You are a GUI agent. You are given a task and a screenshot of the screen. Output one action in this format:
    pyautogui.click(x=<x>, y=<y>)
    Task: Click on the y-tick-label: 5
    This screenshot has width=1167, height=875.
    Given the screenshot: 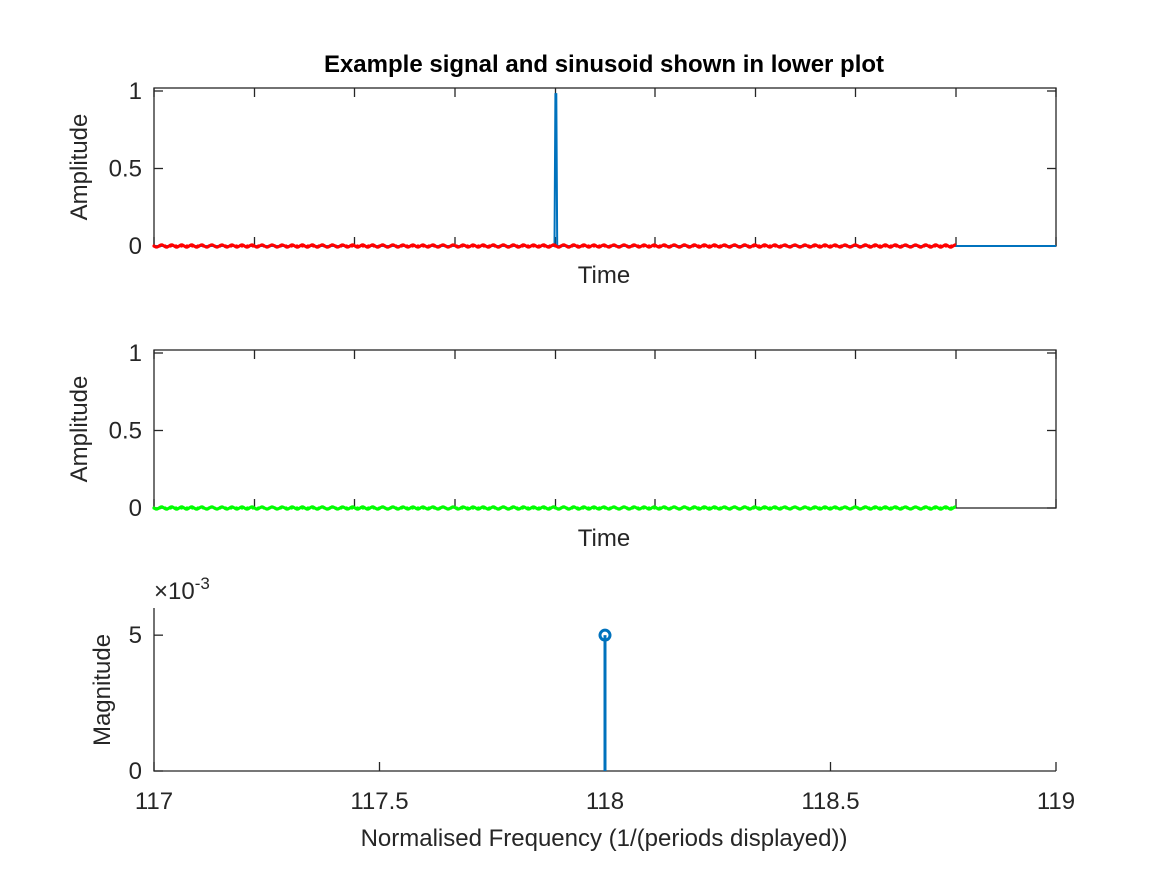 What is the action you would take?
    pyautogui.click(x=135, y=635)
    